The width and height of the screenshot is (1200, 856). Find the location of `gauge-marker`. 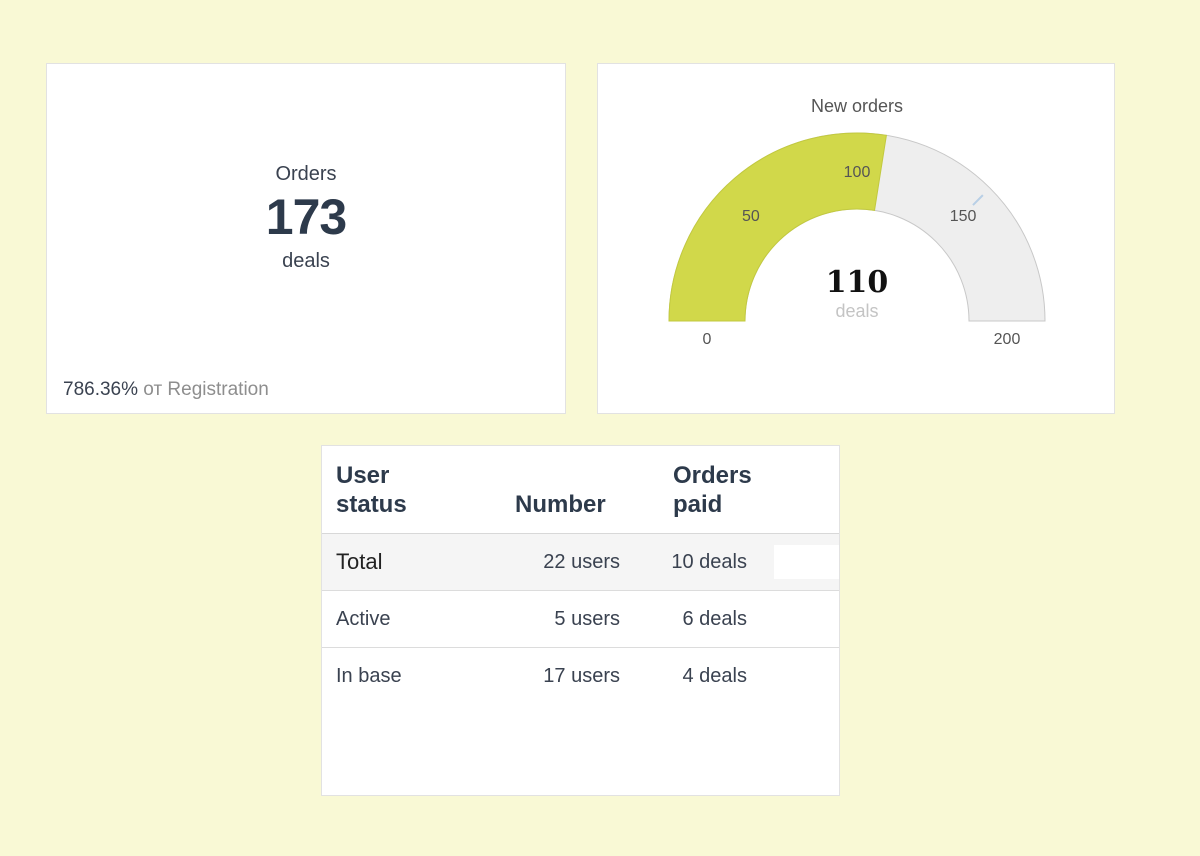

gauge-marker is located at coordinates (978, 200).